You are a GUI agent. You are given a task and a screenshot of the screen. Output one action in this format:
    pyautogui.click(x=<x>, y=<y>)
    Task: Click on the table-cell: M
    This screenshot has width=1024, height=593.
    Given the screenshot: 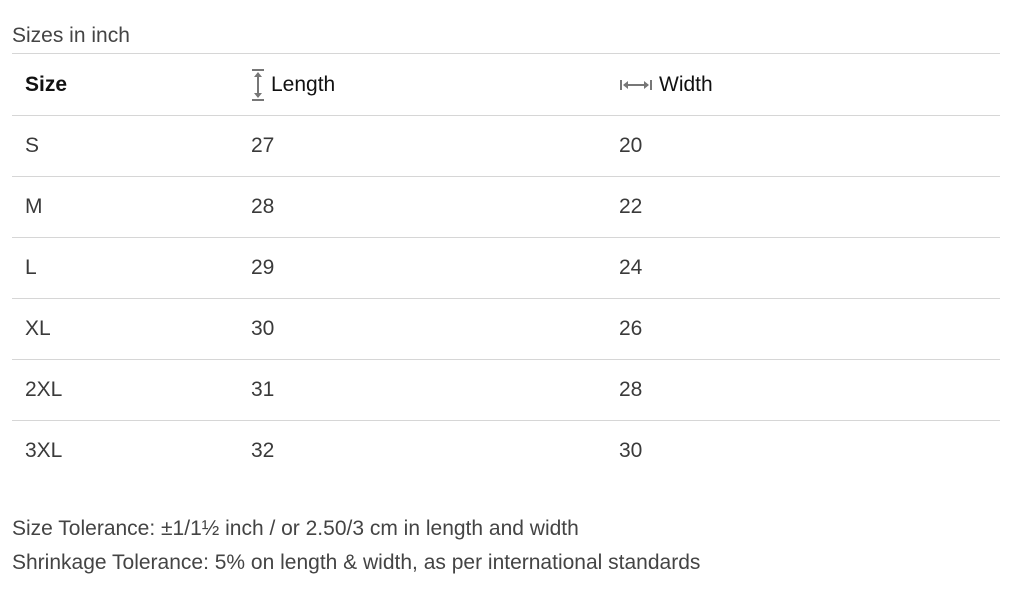 What is the action you would take?
    pyautogui.click(x=34, y=206)
    